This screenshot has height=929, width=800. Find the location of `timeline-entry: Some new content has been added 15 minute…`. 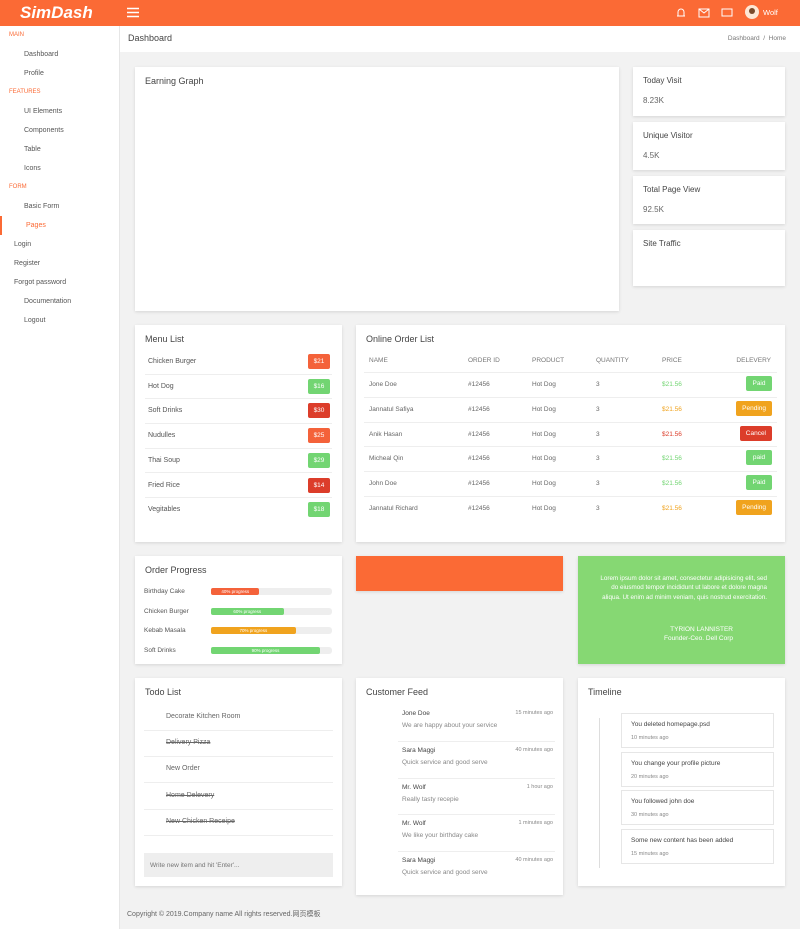

timeline-entry: Some new content has been added 15 minute… is located at coordinates (697, 846).